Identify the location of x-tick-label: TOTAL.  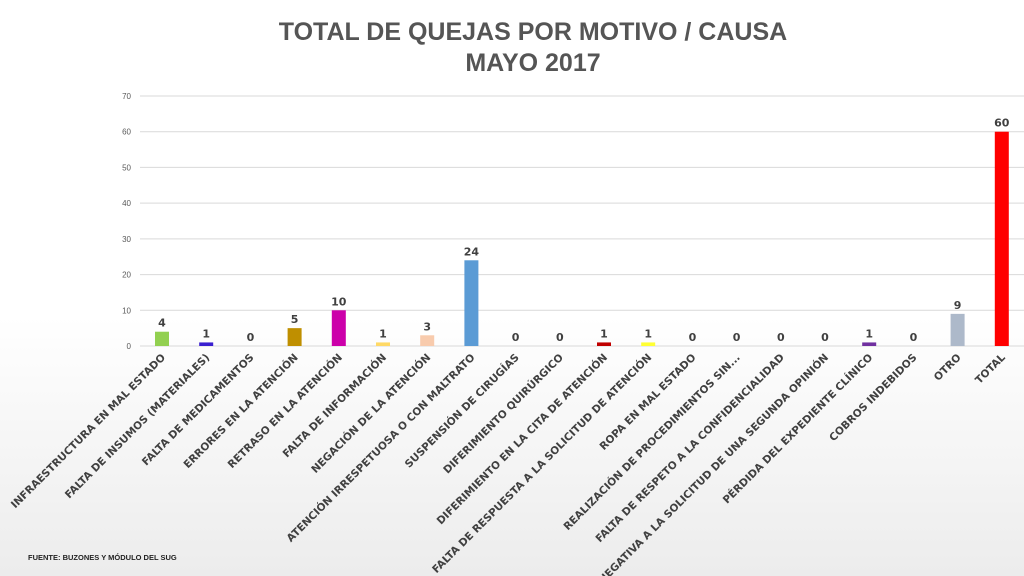
(990, 368).